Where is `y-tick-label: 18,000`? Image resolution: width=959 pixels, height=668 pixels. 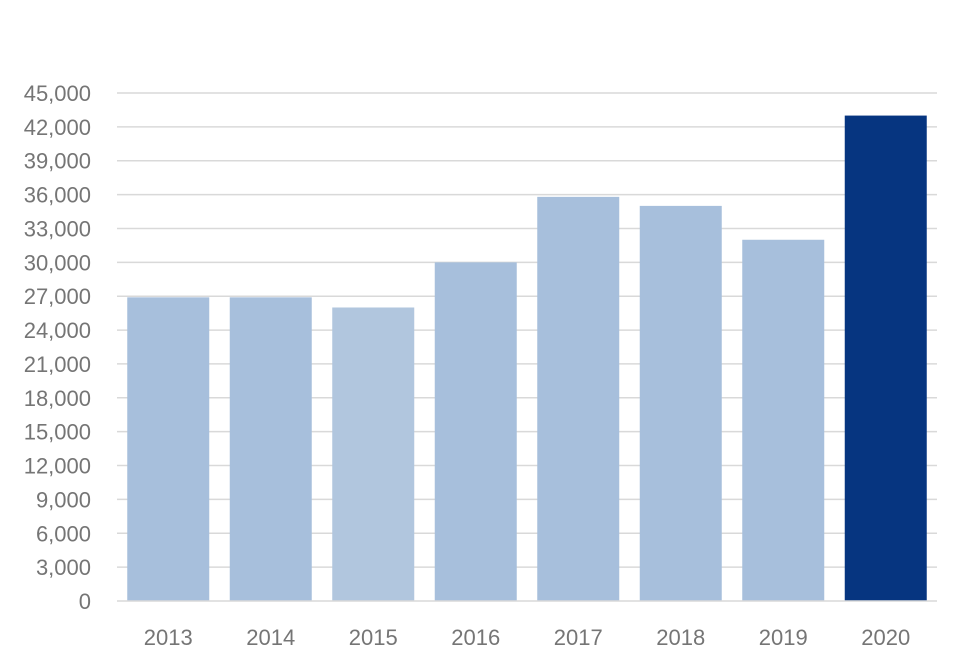
y-tick-label: 18,000 is located at coordinates (57, 398).